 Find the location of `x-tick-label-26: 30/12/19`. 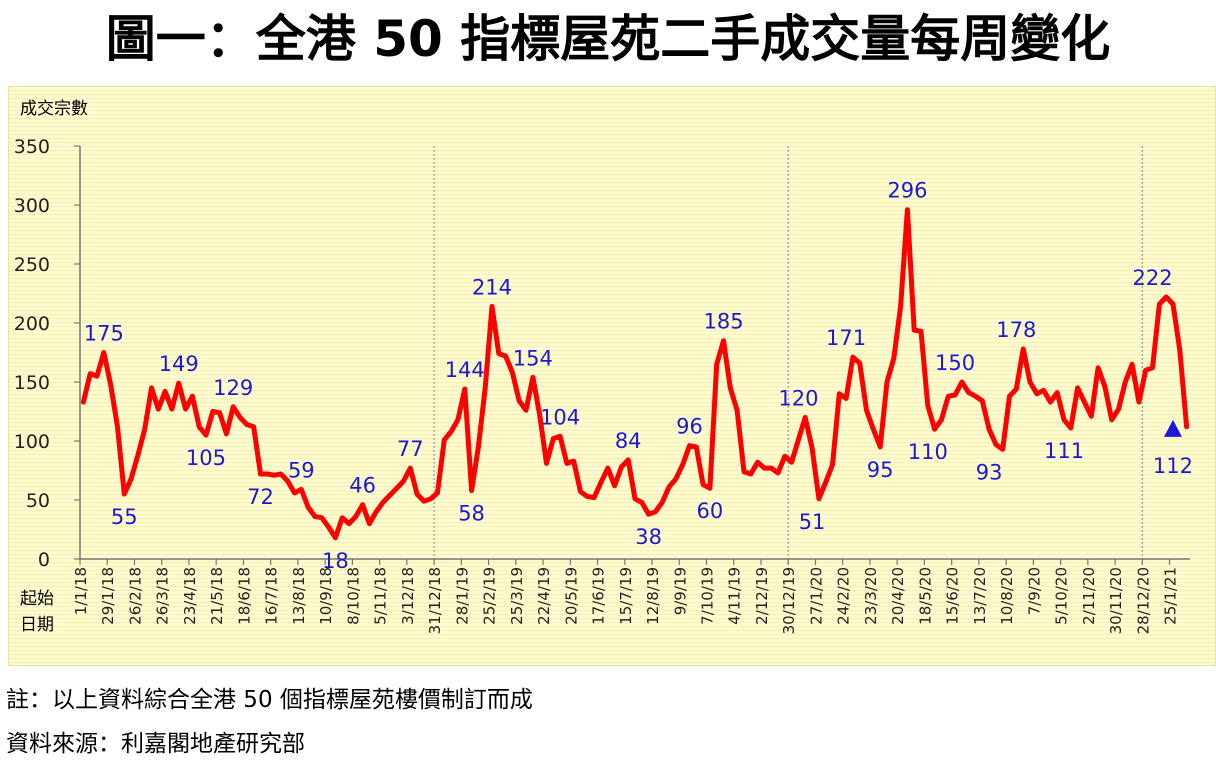

x-tick-label-26: 30/12/19 is located at coordinates (789, 600).